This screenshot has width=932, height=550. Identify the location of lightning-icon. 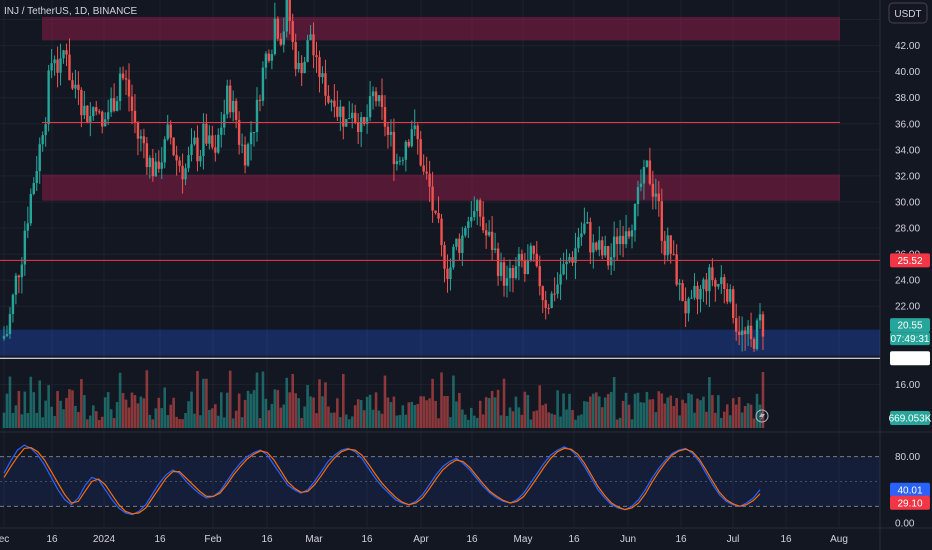
(762, 416).